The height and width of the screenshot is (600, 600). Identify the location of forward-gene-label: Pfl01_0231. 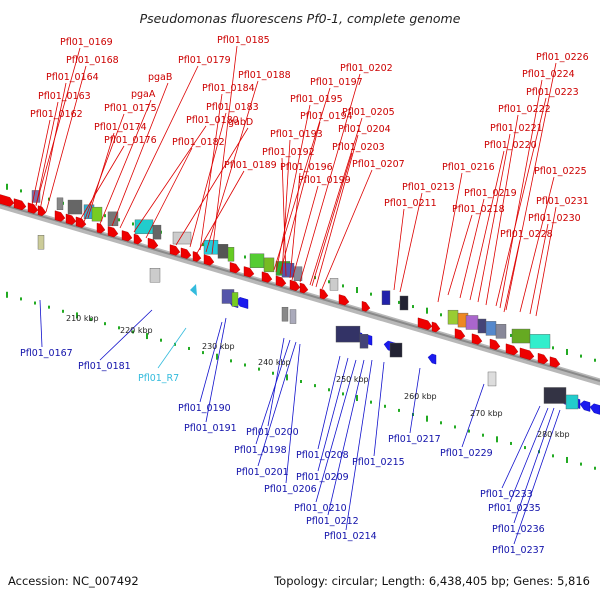
(562, 201).